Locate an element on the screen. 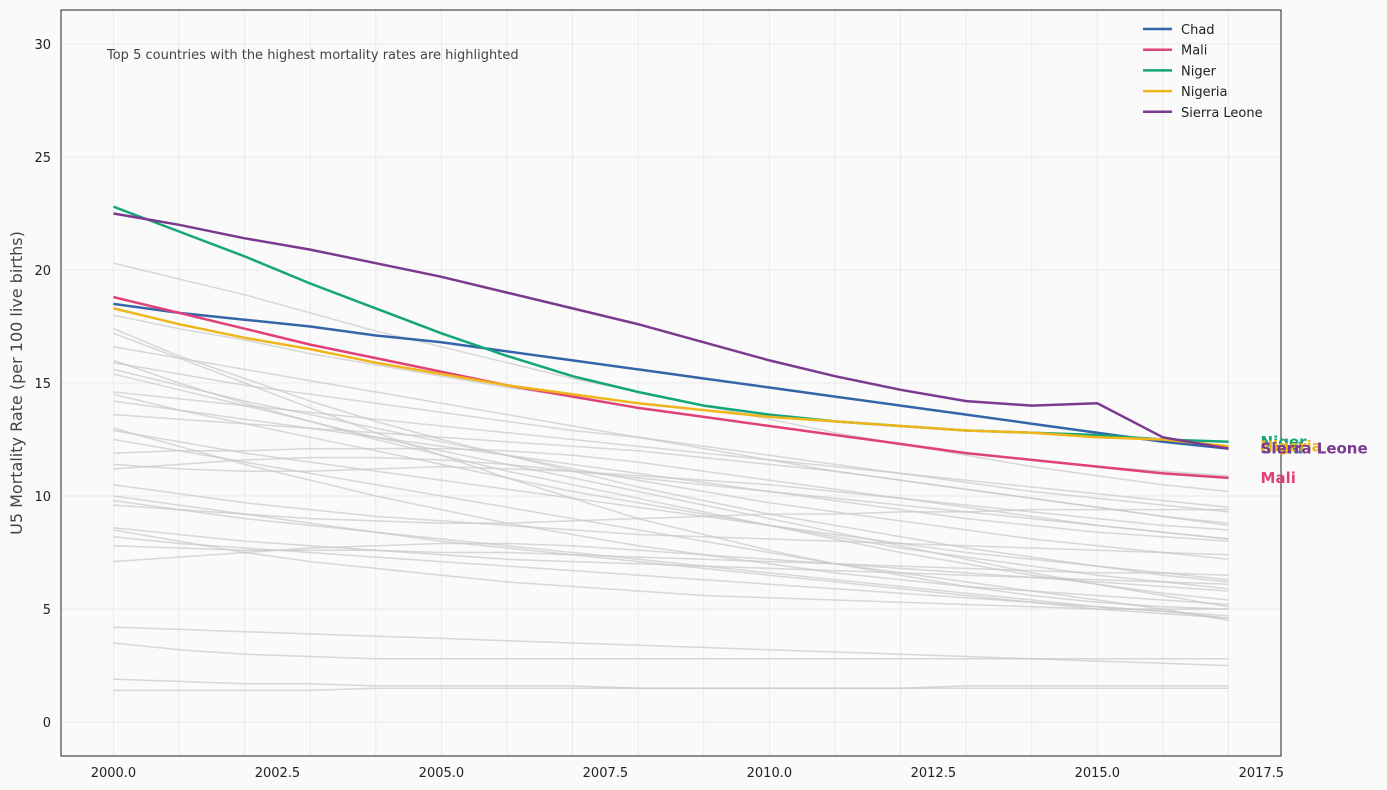 The image size is (1387, 790). legend: Chad Mali Niger Nigeria Sierra Leone is located at coordinates (1203, 72).